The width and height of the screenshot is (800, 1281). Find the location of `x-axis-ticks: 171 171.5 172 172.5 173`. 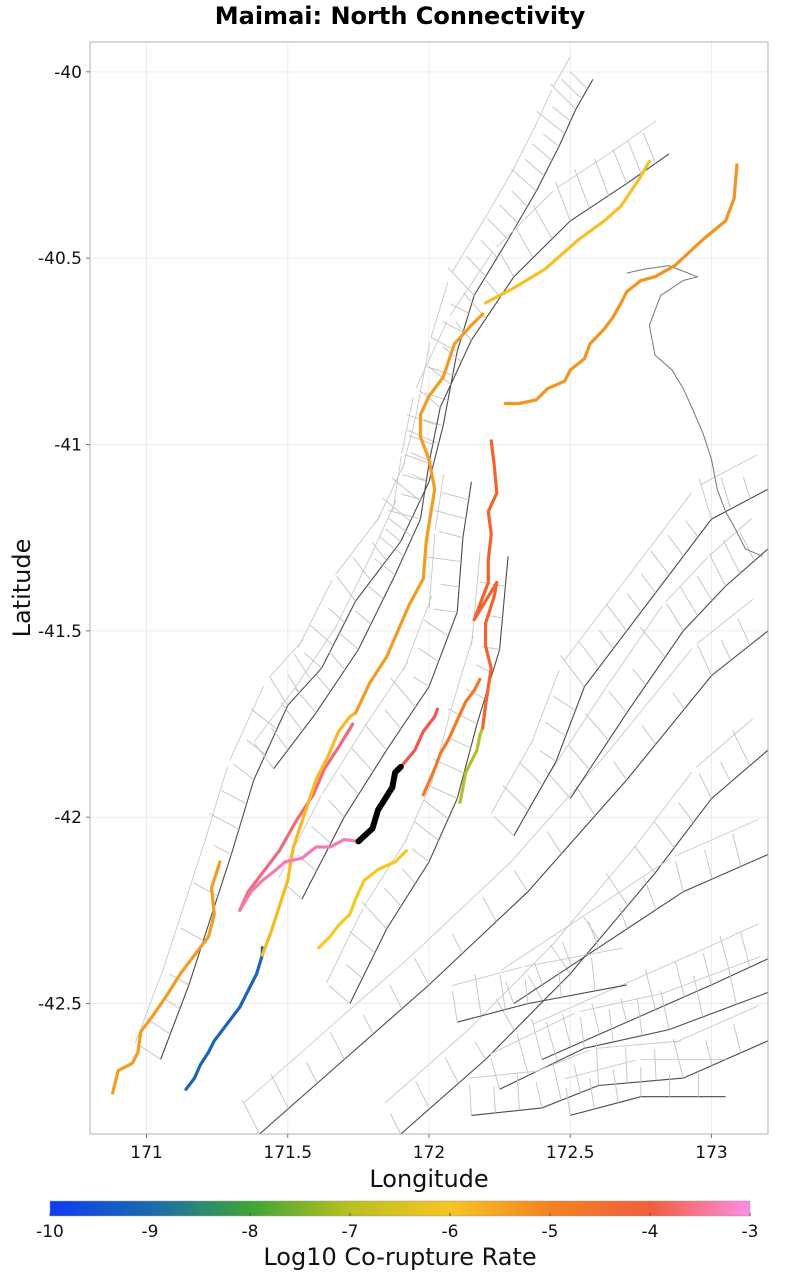

x-axis-ticks: 171 171.5 172 172.5 173 is located at coordinates (429, 1148).